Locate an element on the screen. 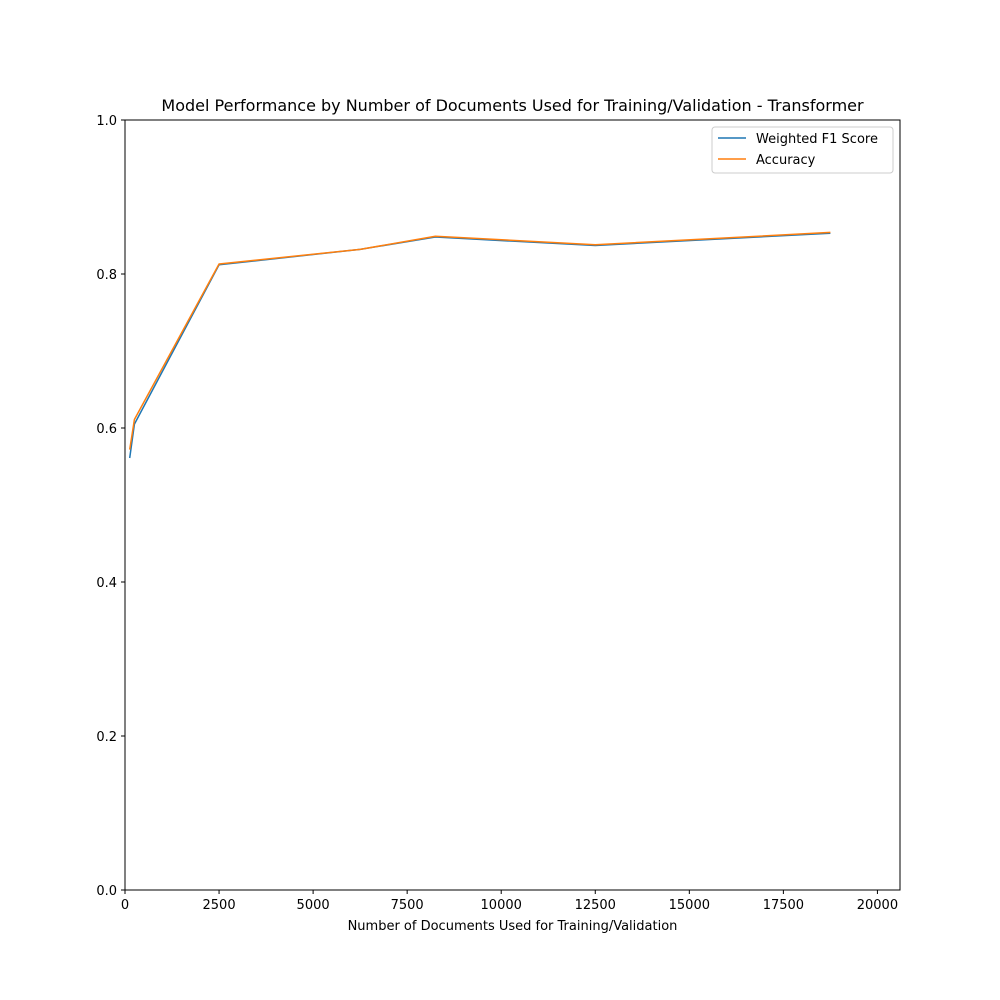 The height and width of the screenshot is (1000, 1000). y-tick-label: 1.0 is located at coordinates (106, 121).